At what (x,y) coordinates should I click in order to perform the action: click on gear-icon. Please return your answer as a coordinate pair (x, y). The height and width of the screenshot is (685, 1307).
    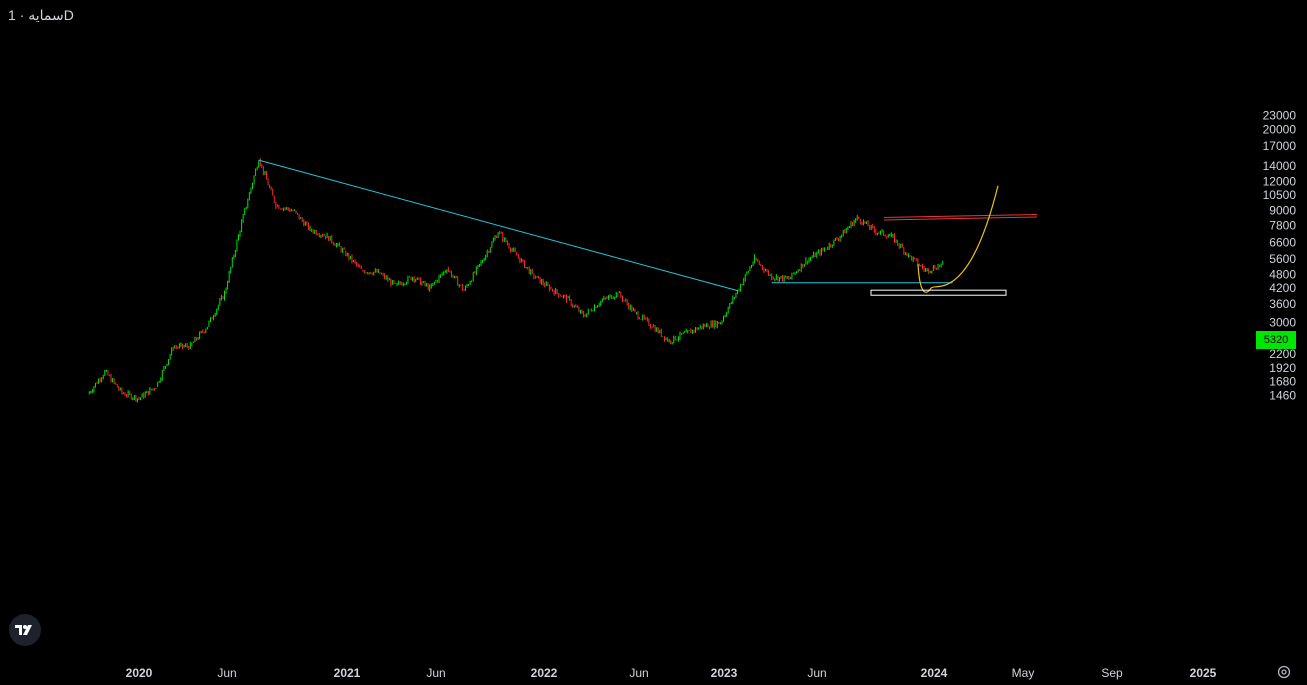
    Looking at the image, I should click on (1284, 672).